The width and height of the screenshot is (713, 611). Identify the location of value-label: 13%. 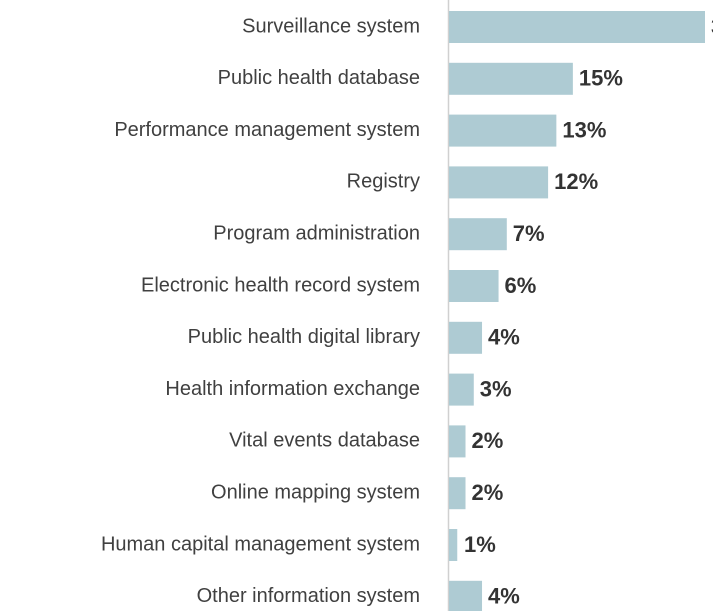
(584, 129).